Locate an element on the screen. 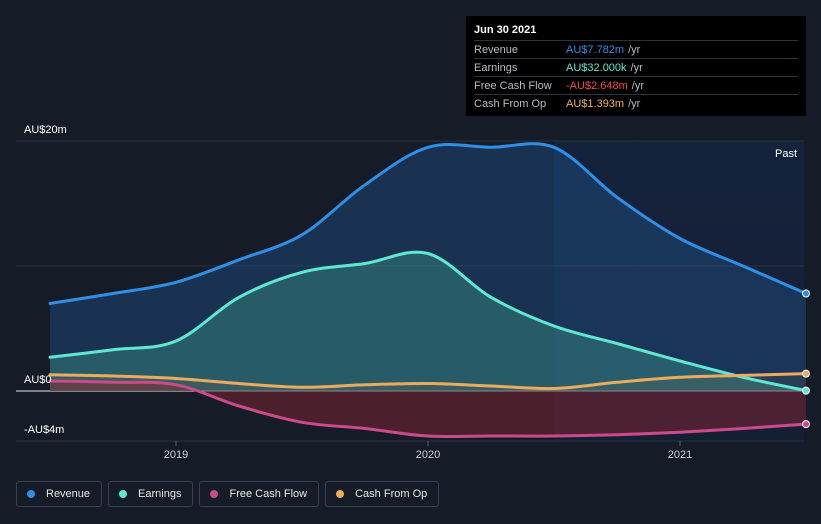 Image resolution: width=821 pixels, height=524 pixels. legend-label: Revenue is located at coordinates (68, 494).